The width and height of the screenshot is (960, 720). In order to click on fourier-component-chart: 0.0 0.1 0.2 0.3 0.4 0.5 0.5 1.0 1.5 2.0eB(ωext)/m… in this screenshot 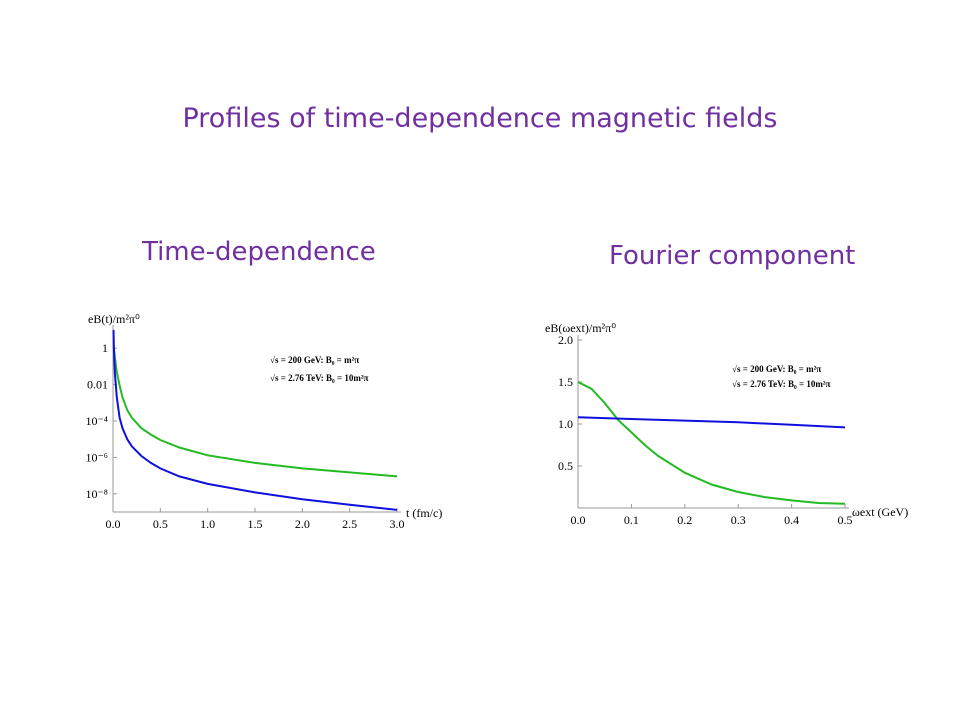, I will do `click(726, 424)`.